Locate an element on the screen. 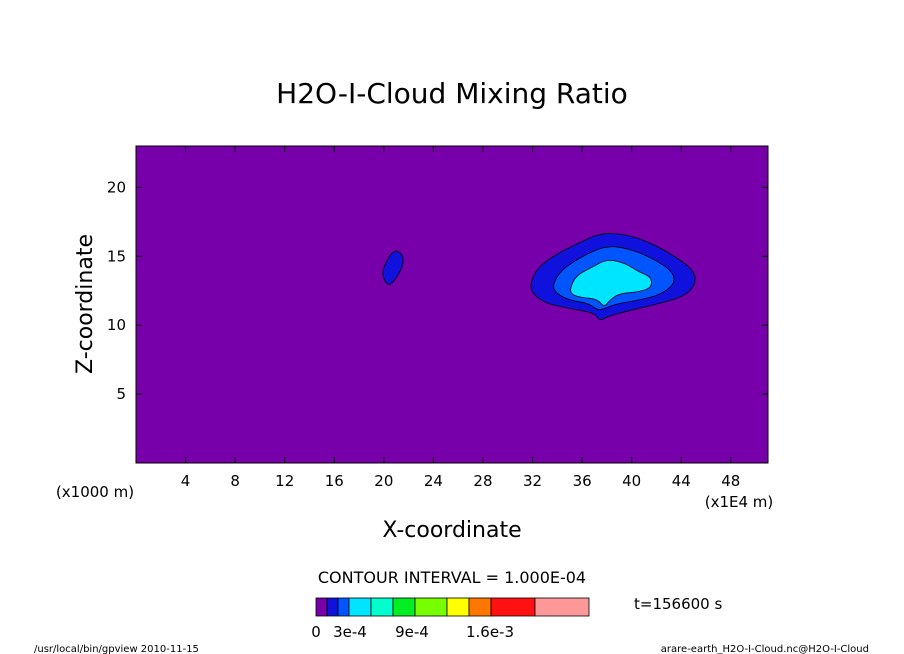 Image resolution: width=904 pixels, height=654 pixels. x-unit-note: (x1E4 m) is located at coordinates (739, 502).